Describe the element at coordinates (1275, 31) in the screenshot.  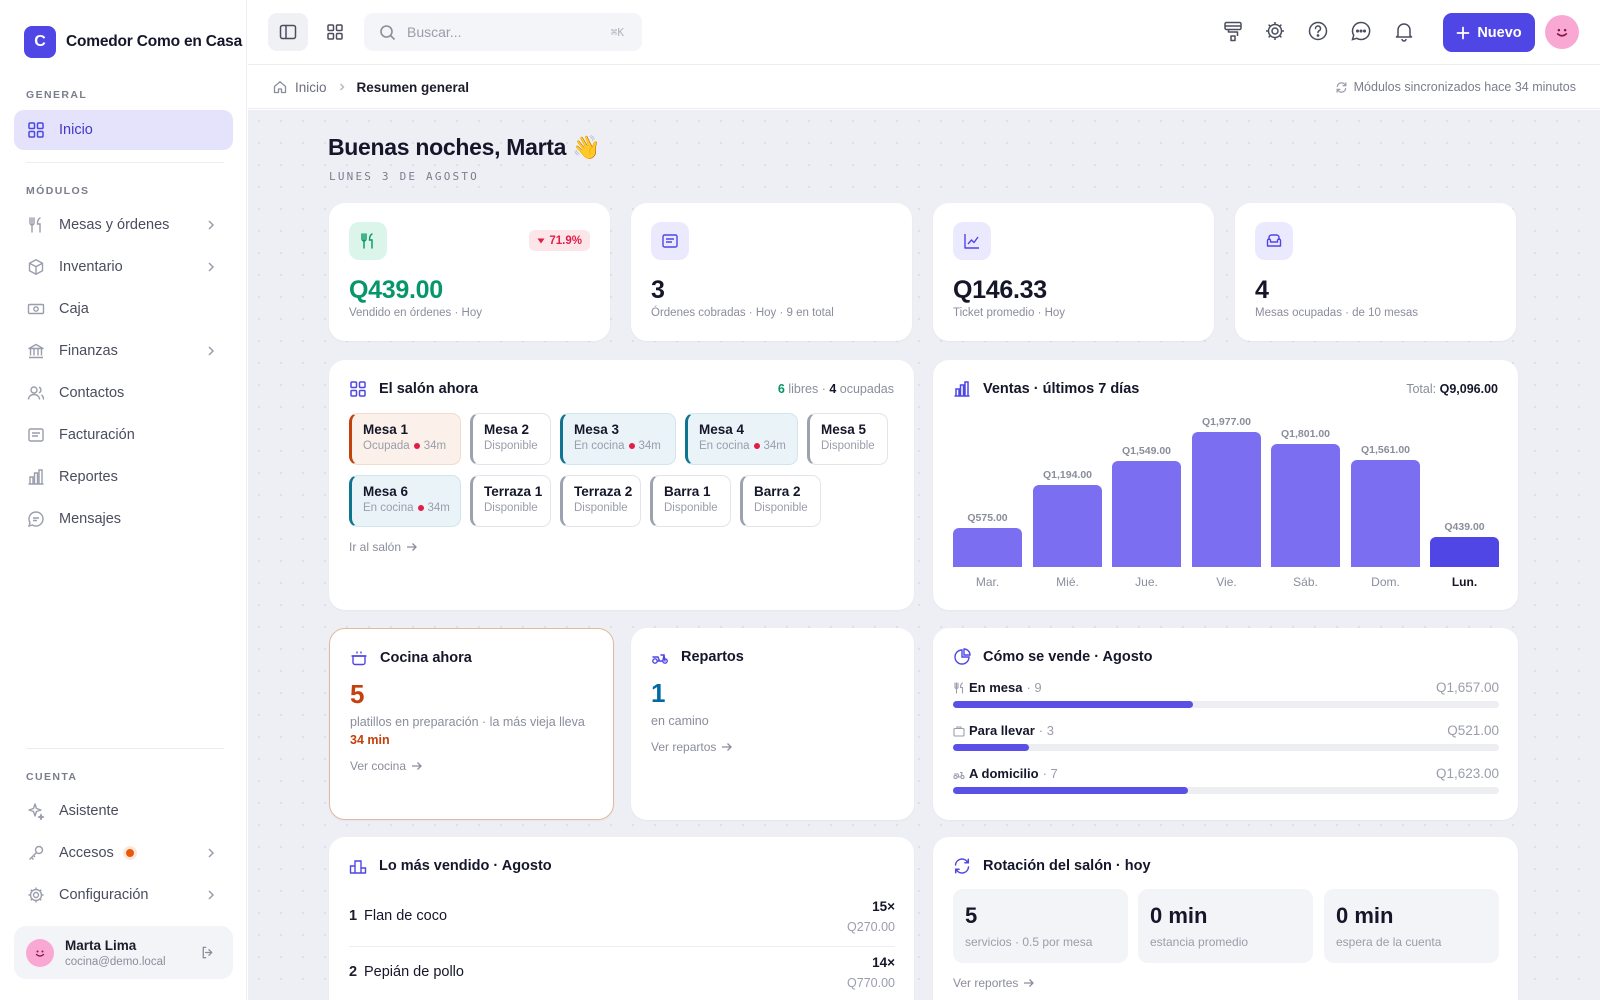
I see `gear-icon` at that location.